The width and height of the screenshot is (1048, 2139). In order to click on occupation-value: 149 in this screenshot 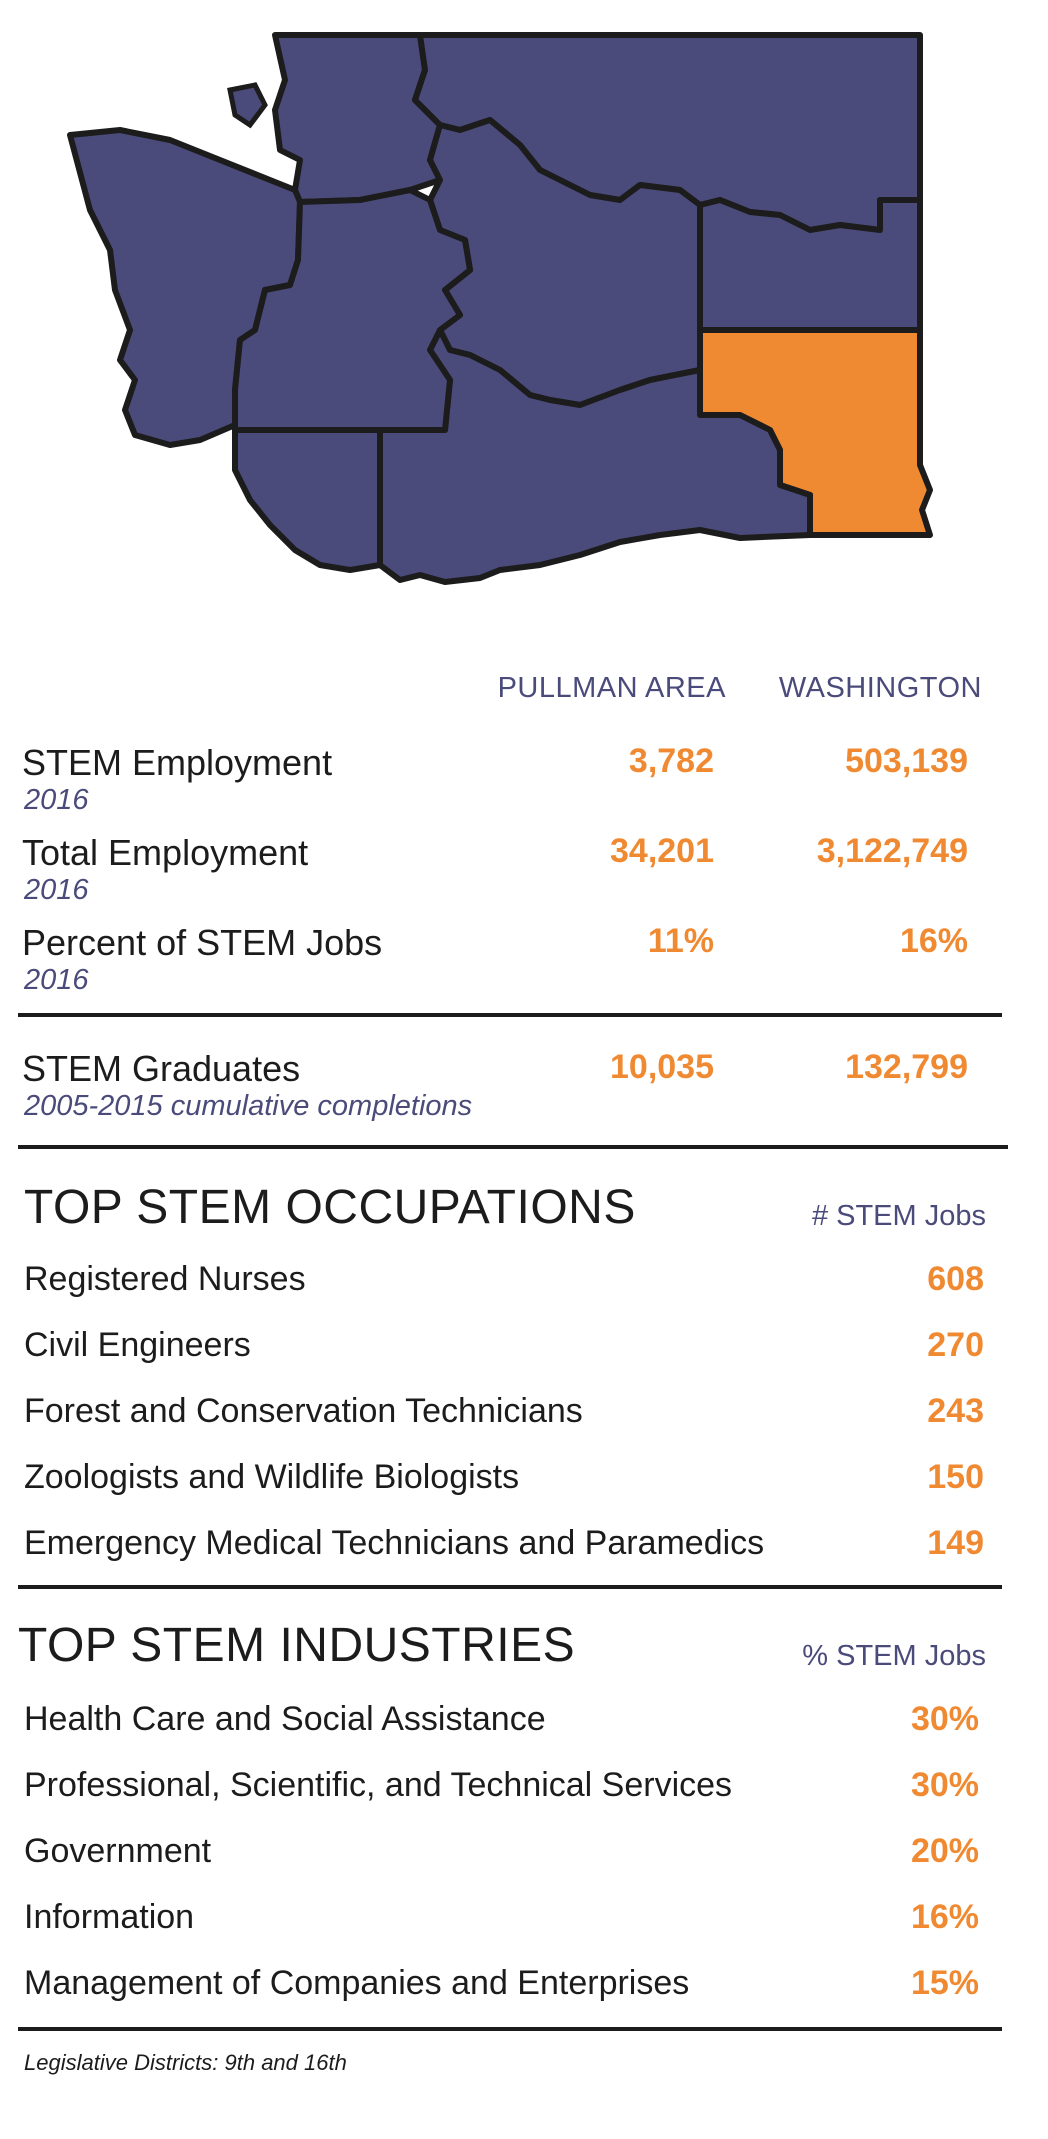, I will do `click(955, 1543)`.